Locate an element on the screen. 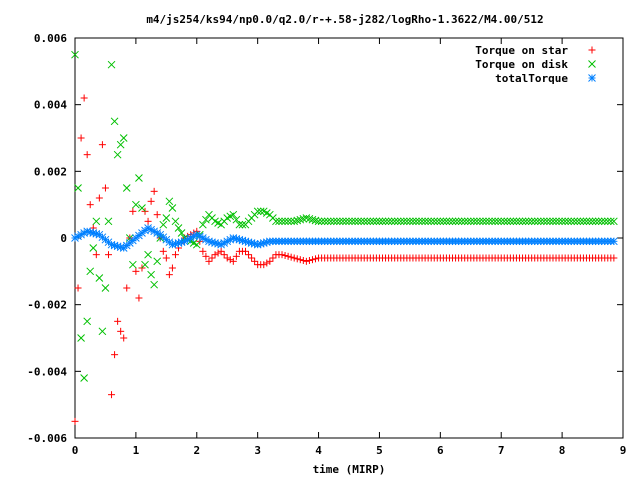 The image size is (640, 480). legend-label: Torque on disk is located at coordinates (521, 64).